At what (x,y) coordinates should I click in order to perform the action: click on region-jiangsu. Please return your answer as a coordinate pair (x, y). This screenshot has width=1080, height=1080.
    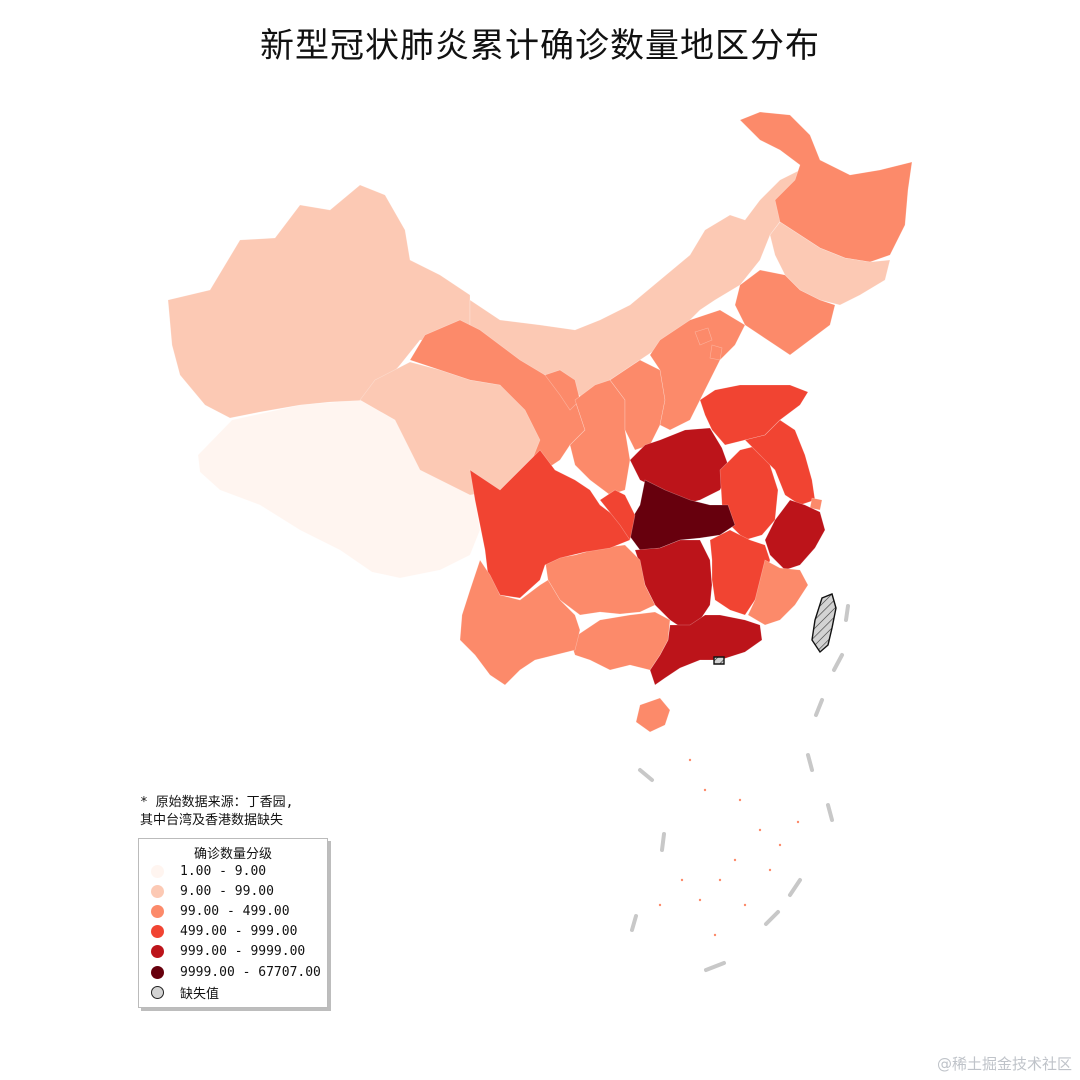
    Looking at the image, I should click on (780, 462).